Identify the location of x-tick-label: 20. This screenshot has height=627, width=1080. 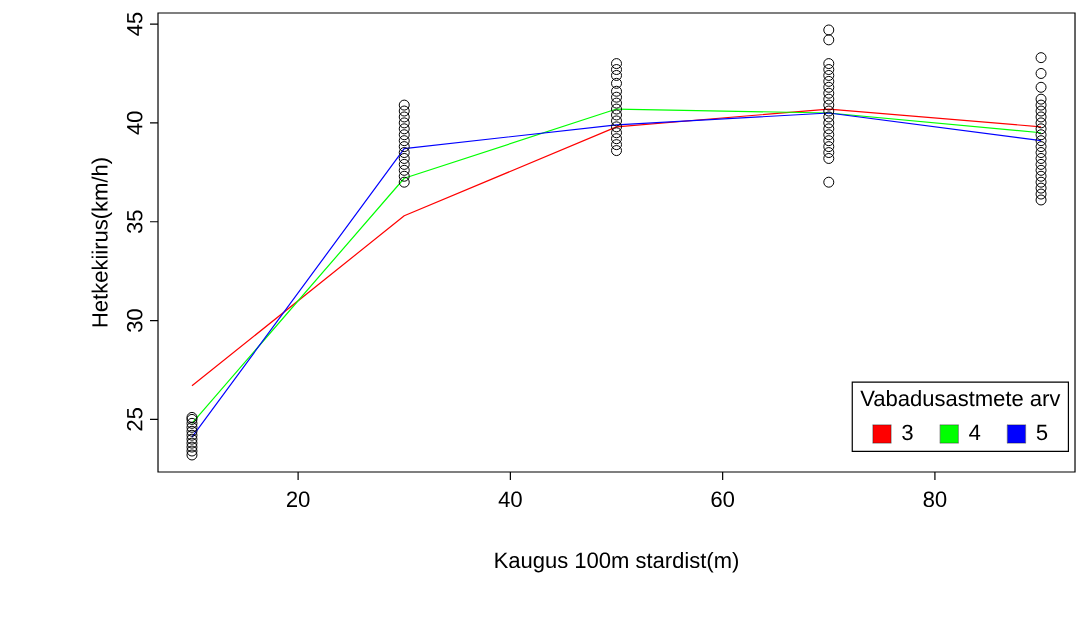
(298, 499).